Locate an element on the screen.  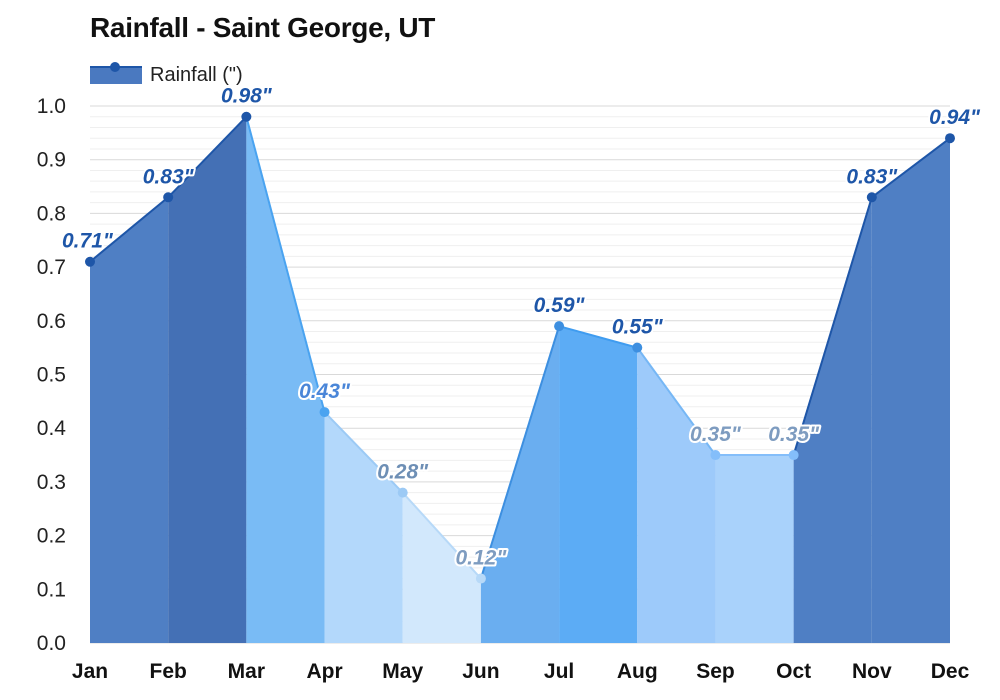
series-line-mar is located at coordinates (285, 264).